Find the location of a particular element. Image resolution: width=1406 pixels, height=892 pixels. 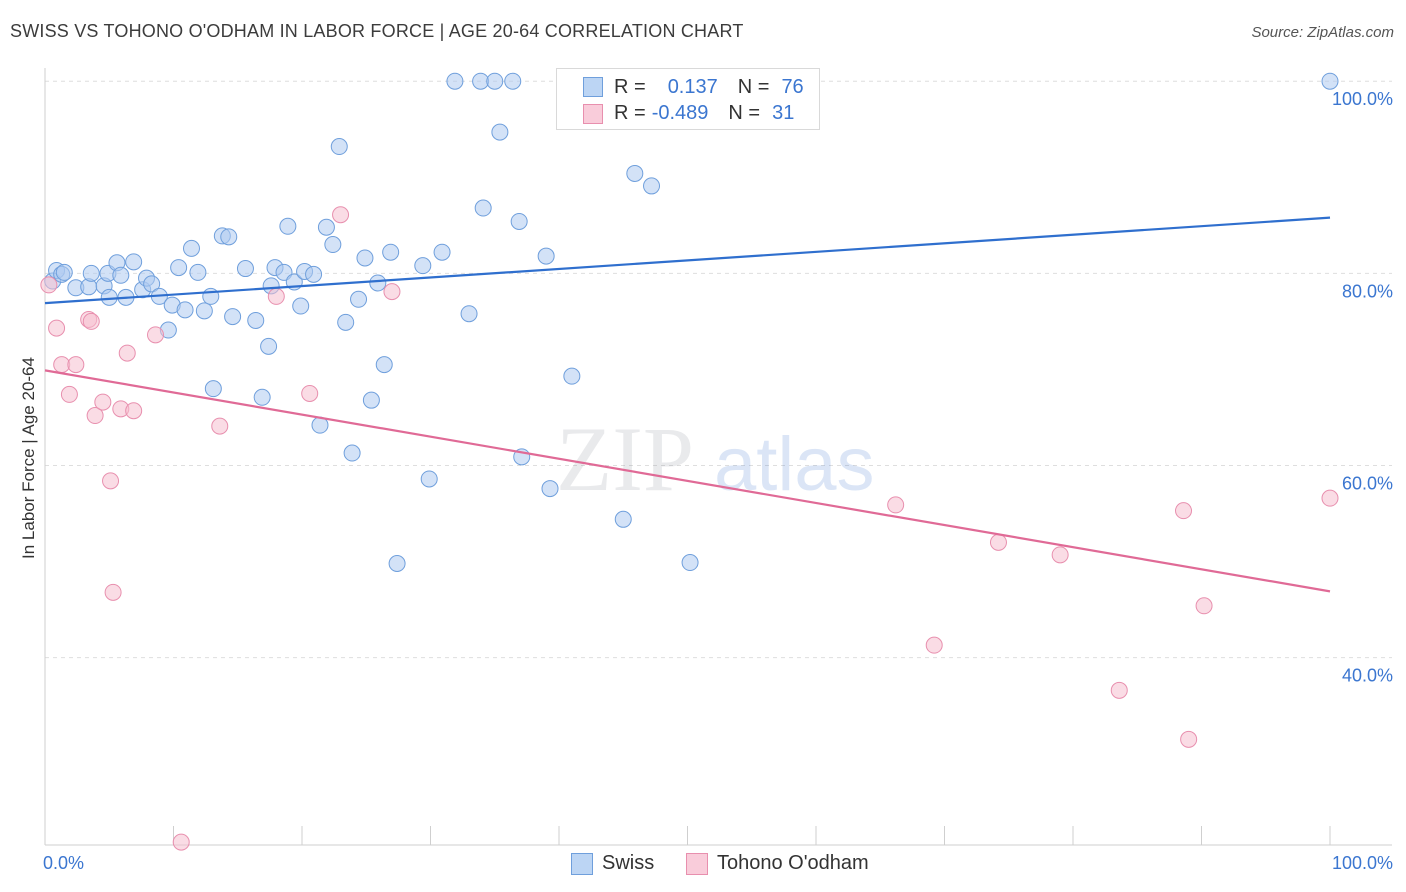

tohono-swatch is located at coordinates (697, 863).